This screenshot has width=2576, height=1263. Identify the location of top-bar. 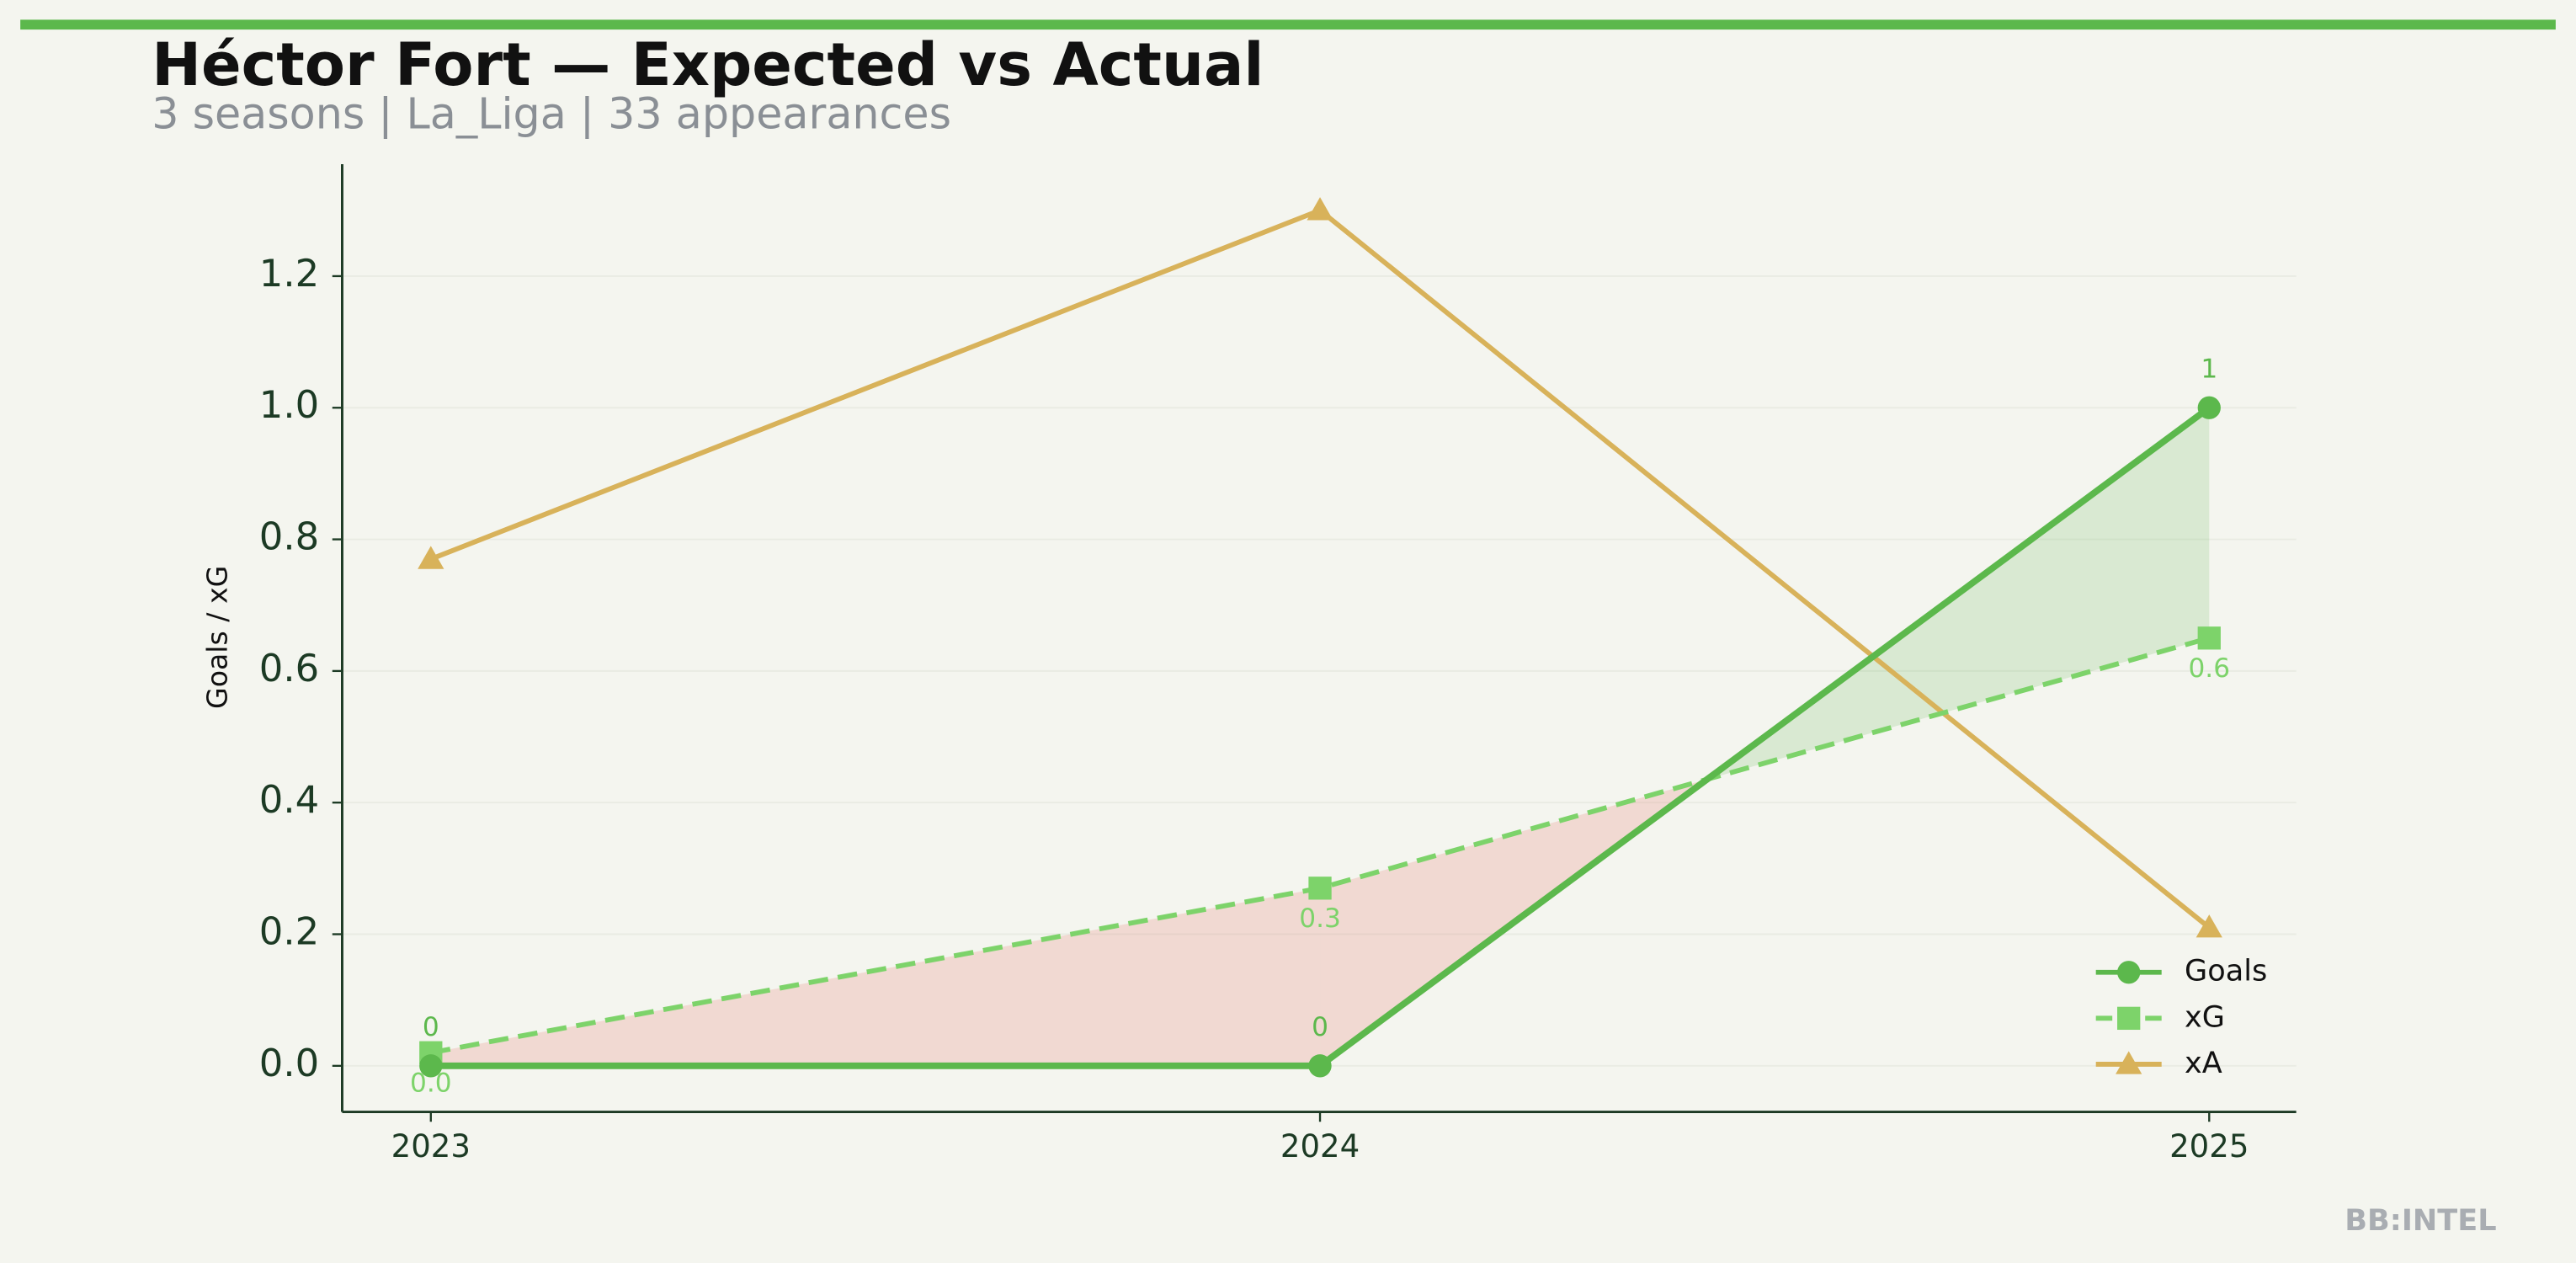
(1288, 24).